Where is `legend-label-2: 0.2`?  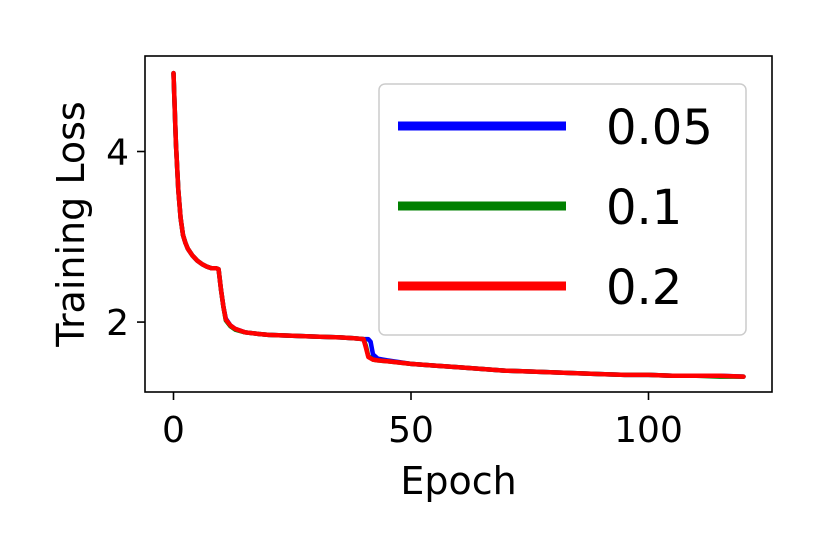
legend-label-2: 0.2 is located at coordinates (644, 288).